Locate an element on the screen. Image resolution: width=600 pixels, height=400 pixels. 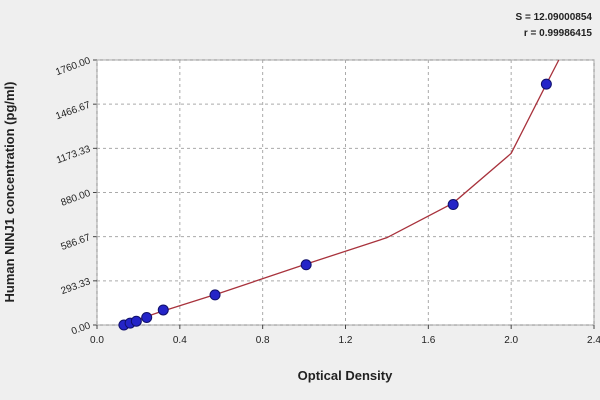
x-tick-label: 0.8 is located at coordinates (263, 340).